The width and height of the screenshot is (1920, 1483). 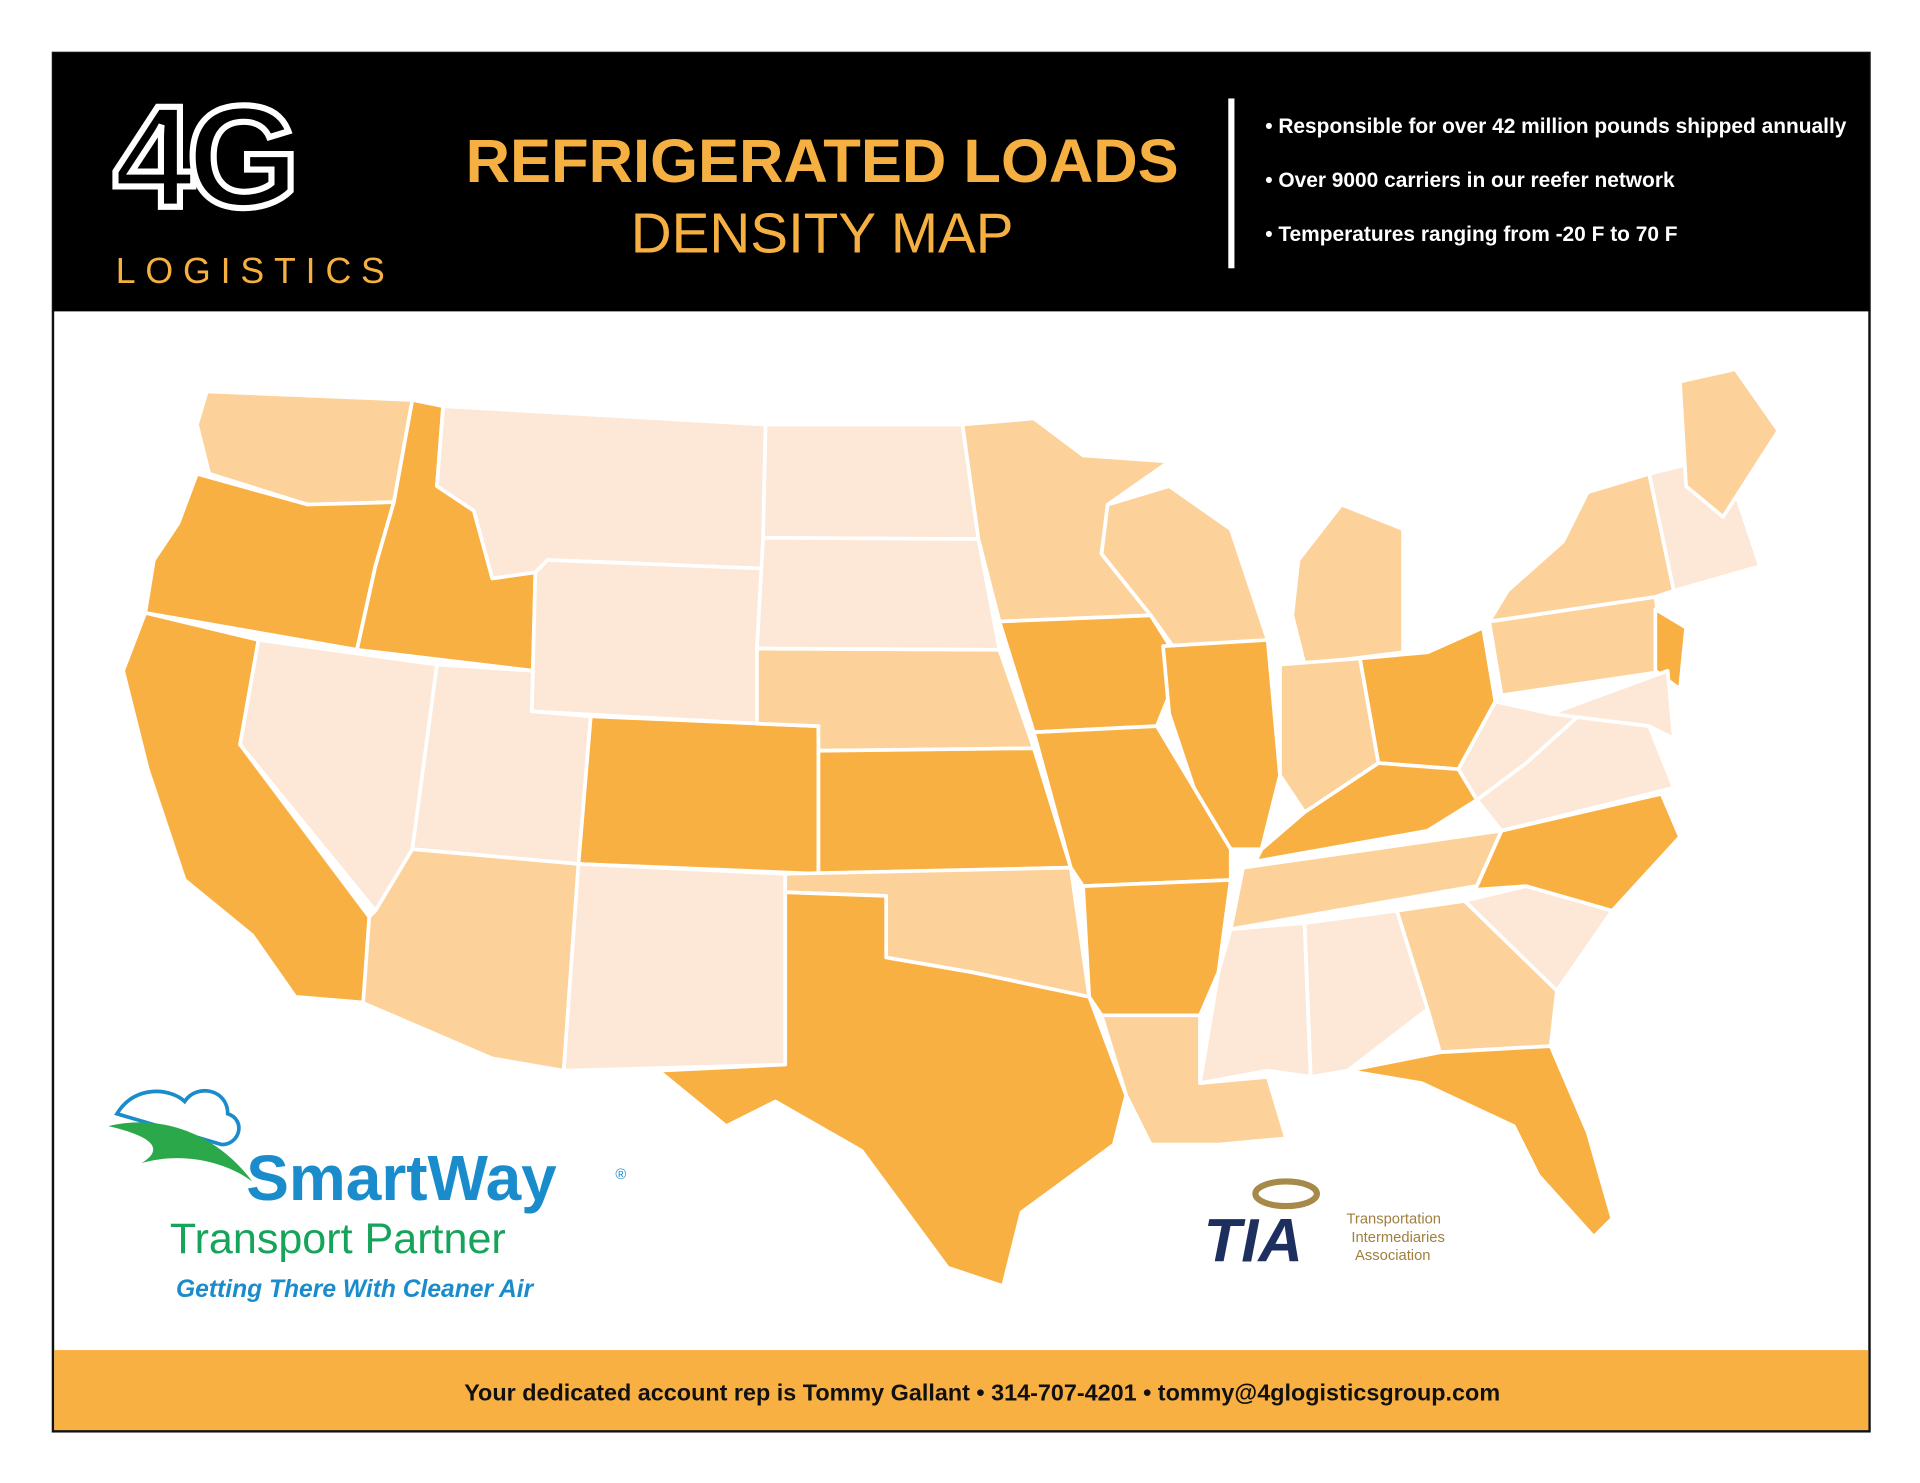 I want to click on smartway-tagline: Getting There With Cleaner Air, so click(x=355, y=1289).